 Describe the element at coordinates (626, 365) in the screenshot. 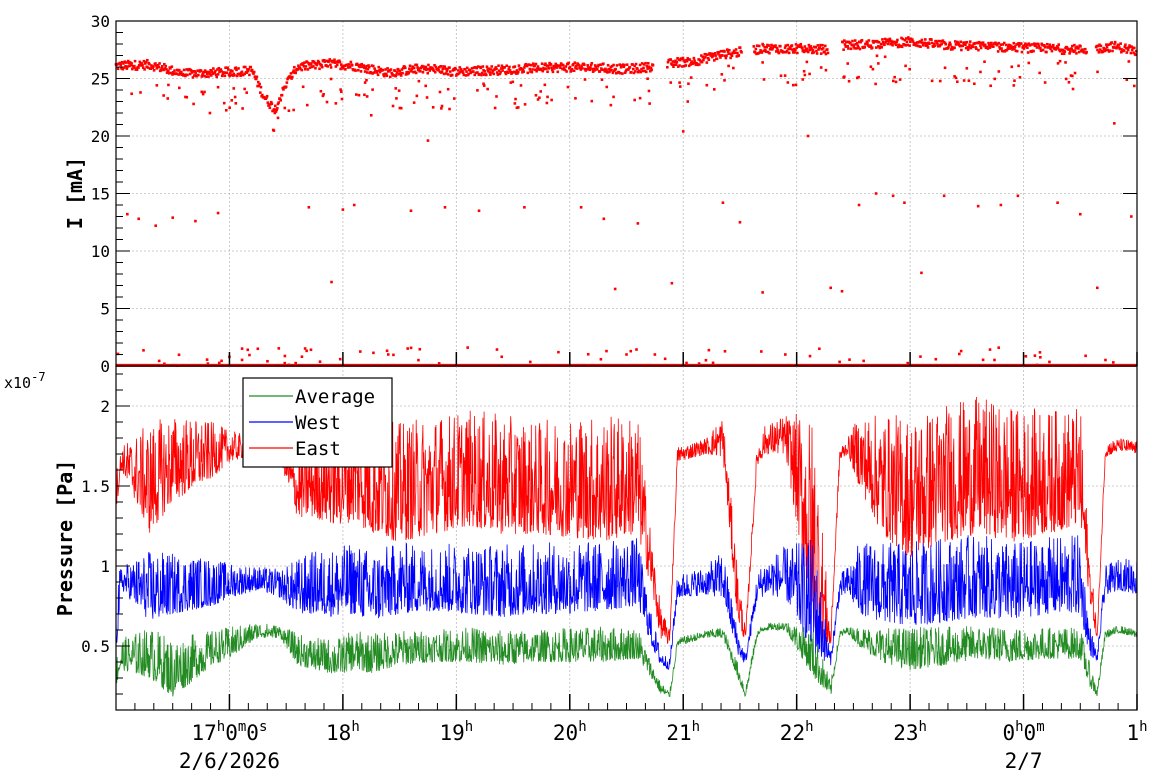

I see `current-zero-band` at that location.